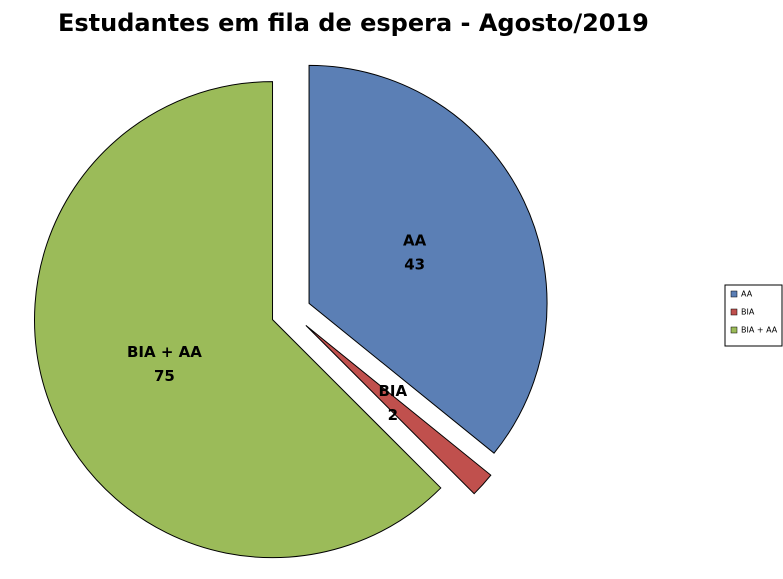 This screenshot has width=783, height=579. I want to click on legend-label: BIA + AA, so click(759, 330).